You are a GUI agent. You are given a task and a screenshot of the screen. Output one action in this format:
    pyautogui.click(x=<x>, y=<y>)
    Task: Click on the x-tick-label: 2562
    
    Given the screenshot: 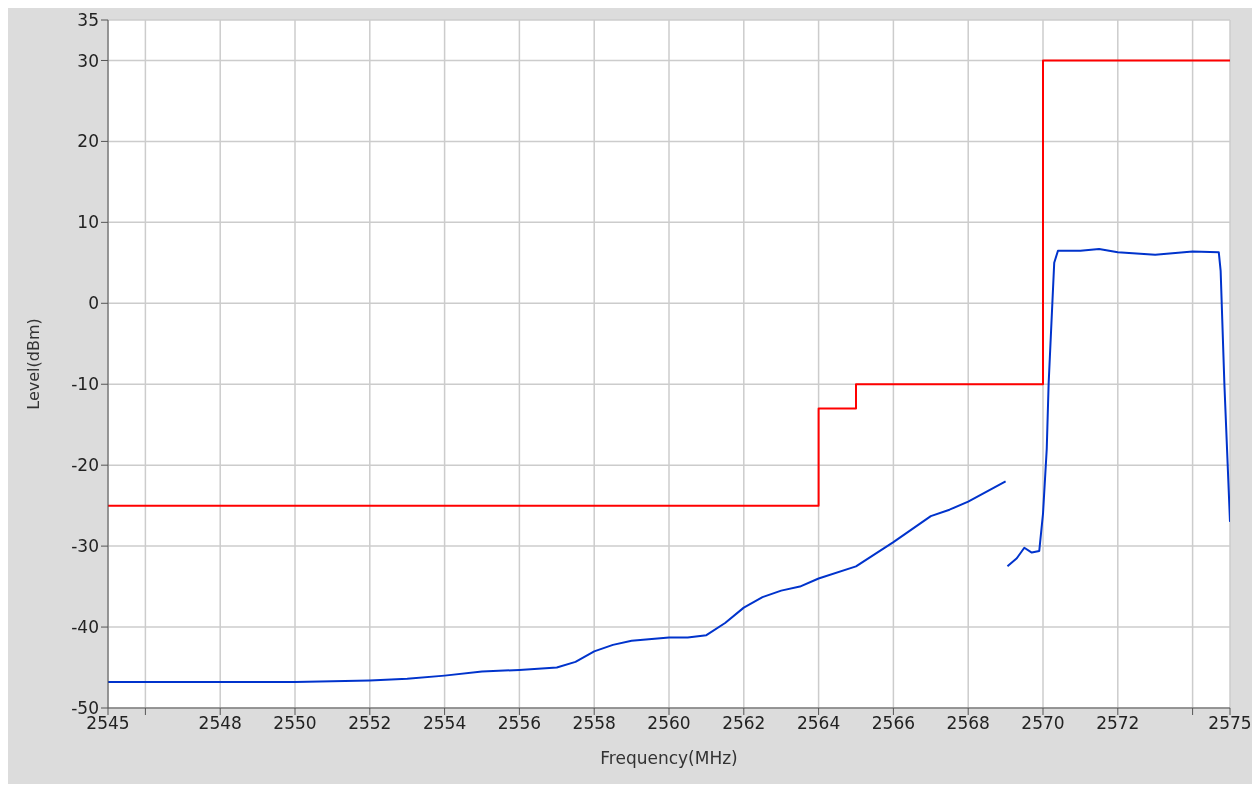 What is the action you would take?
    pyautogui.click(x=744, y=723)
    